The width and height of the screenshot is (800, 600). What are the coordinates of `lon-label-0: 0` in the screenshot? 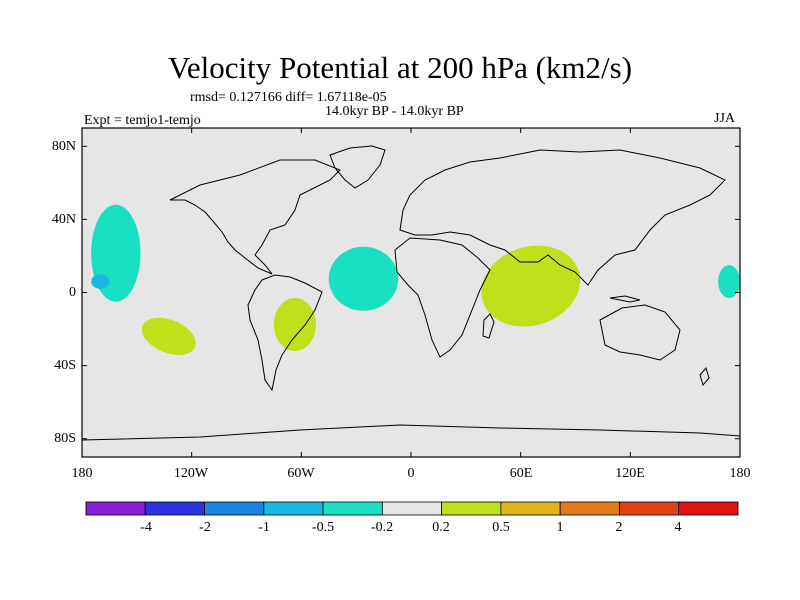 It's located at (411, 473).